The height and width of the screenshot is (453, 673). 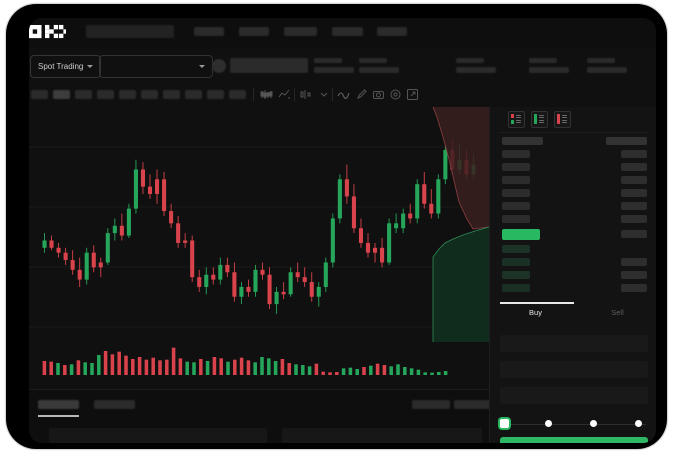 I want to click on candlestick-type-icon, so click(x=266, y=94).